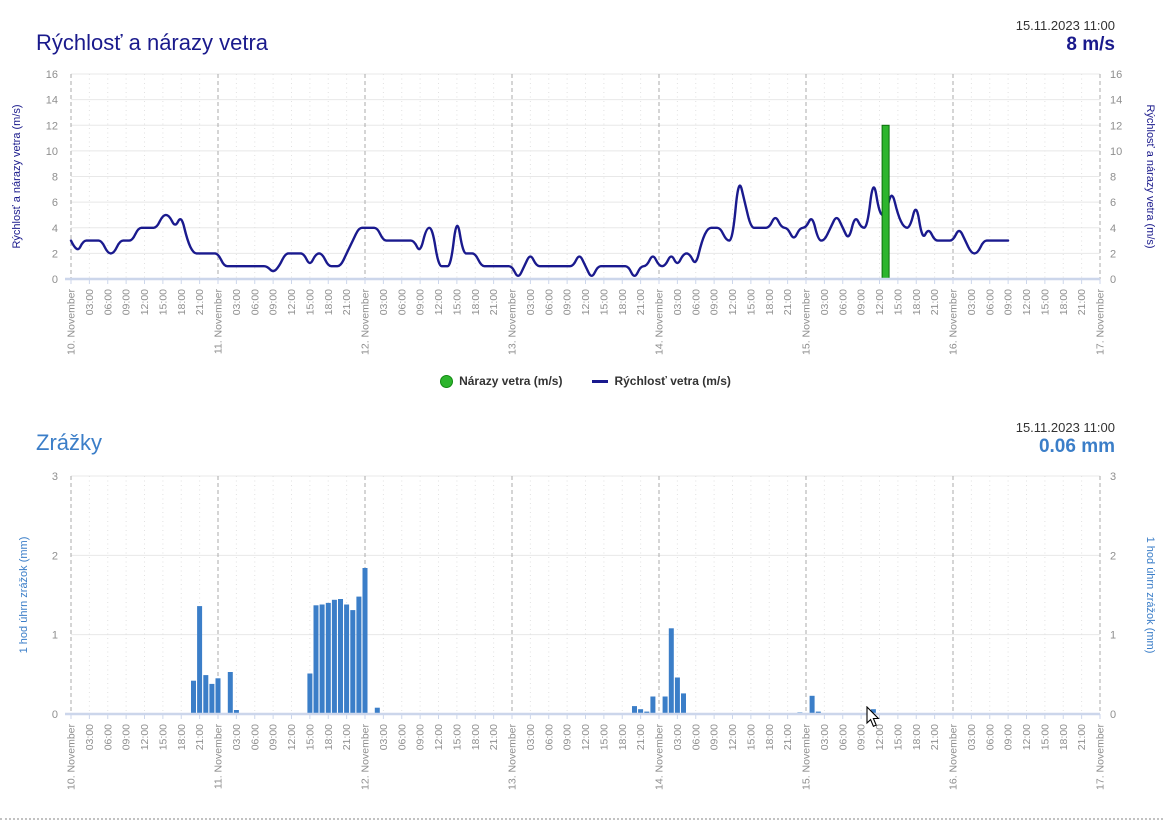  Describe the element at coordinates (1090, 44) in the screenshot. I see `wind-current-value: 8 m/s` at that location.